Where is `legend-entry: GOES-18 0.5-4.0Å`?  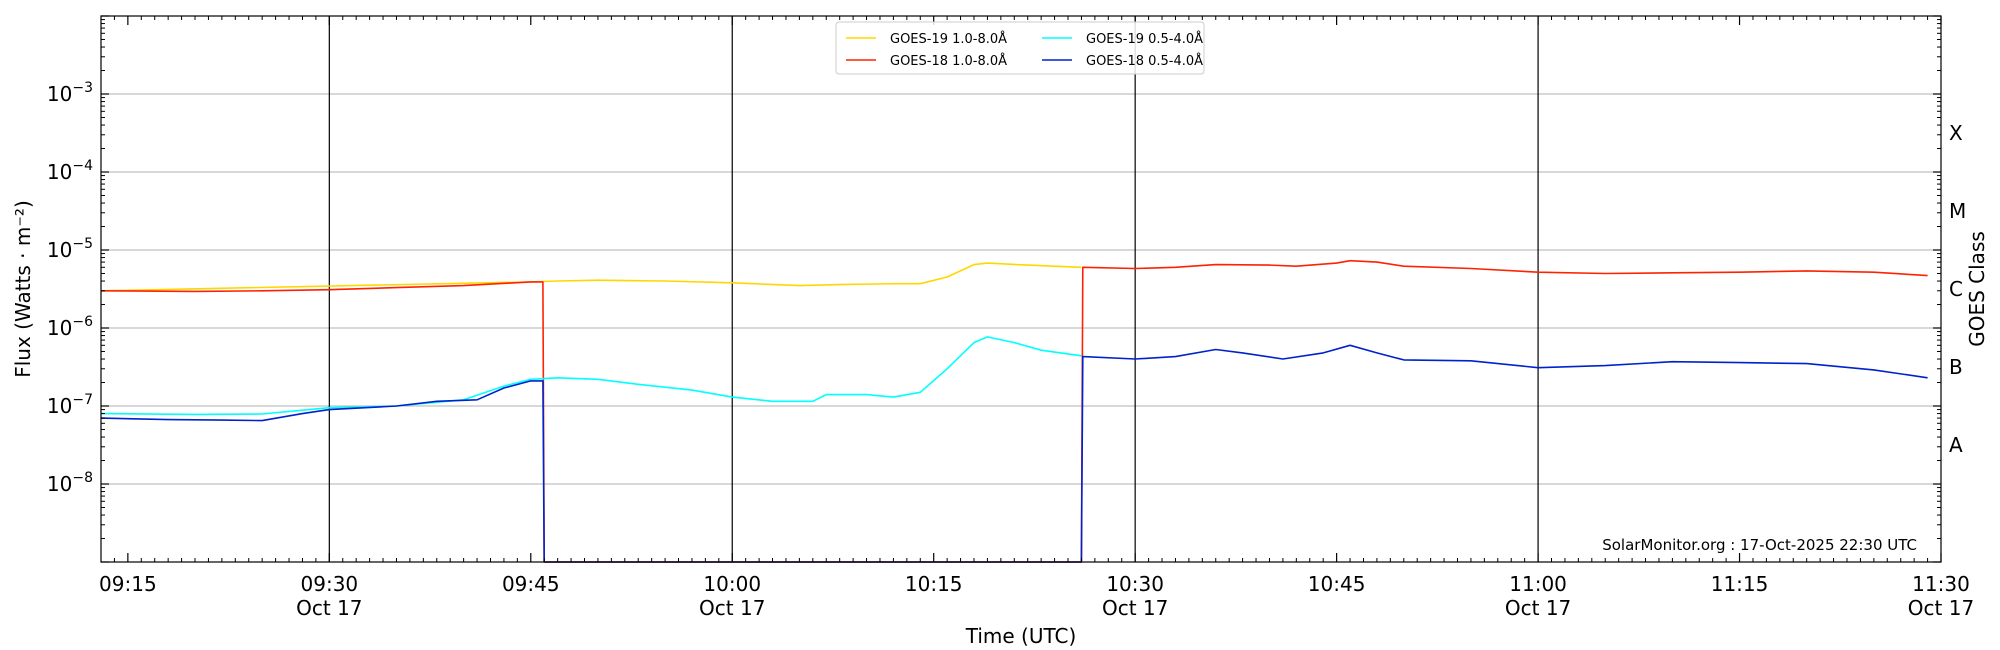
legend-entry: GOES-18 0.5-4.0Å is located at coordinates (1144, 61).